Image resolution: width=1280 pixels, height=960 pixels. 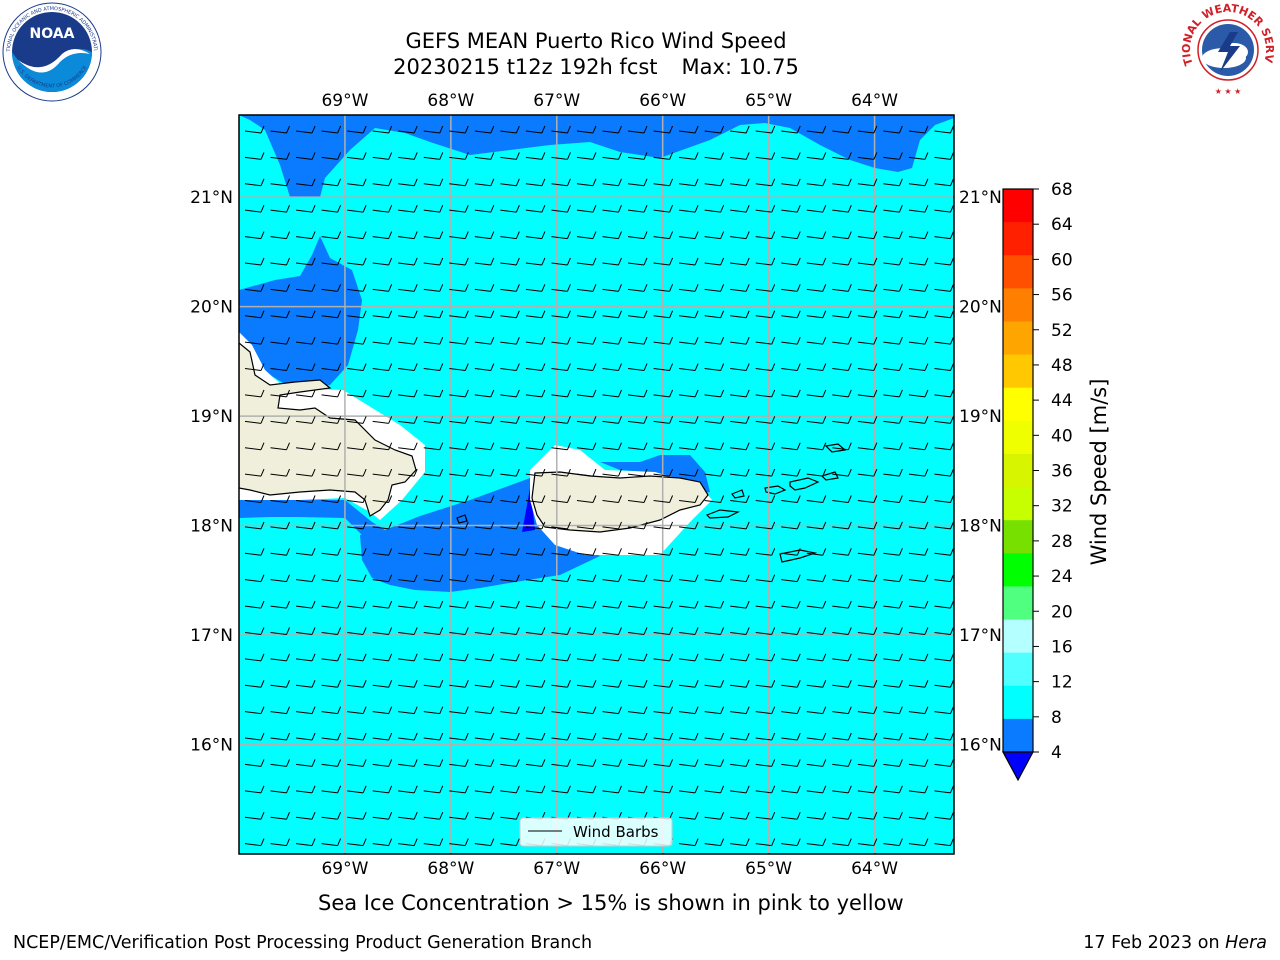 I want to click on colorbar-tick-label-9: 32, so click(x=1062, y=507).